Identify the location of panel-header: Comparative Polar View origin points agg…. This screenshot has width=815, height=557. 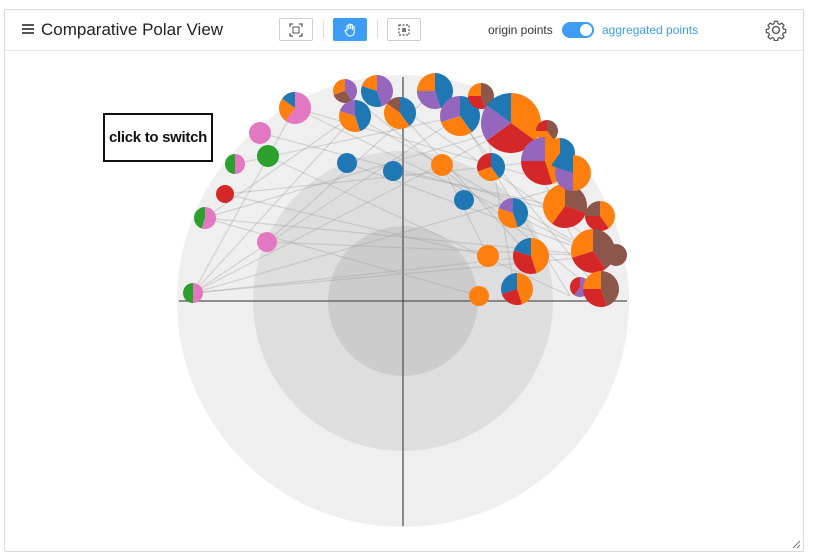
(404, 30).